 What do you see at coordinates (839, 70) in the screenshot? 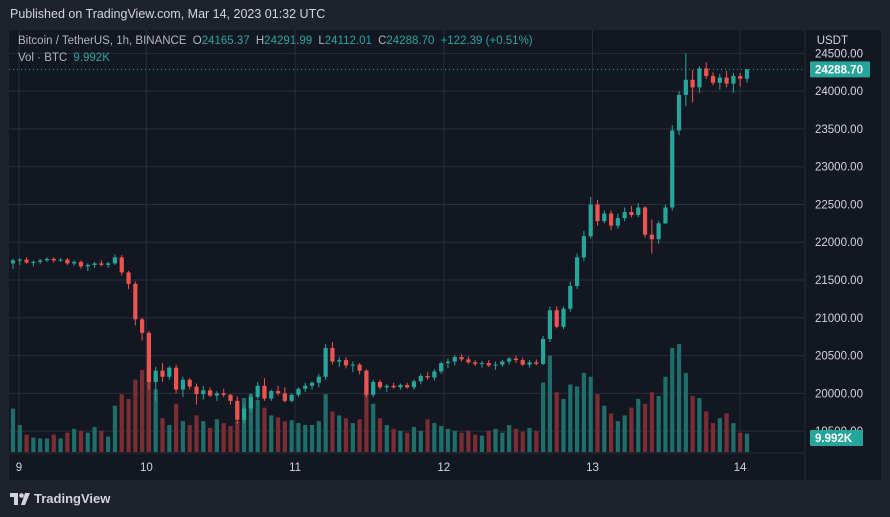
I see `last-price-label: 24288.70` at bounding box center [839, 70].